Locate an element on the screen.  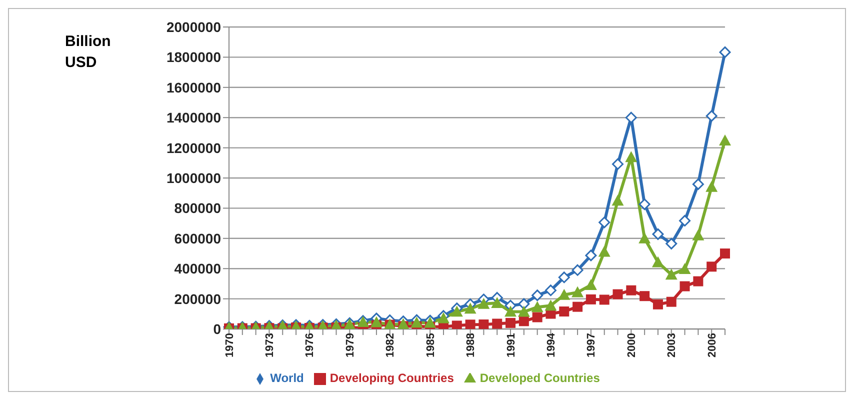
x-tick-label: 2006 is located at coordinates (712, 345).